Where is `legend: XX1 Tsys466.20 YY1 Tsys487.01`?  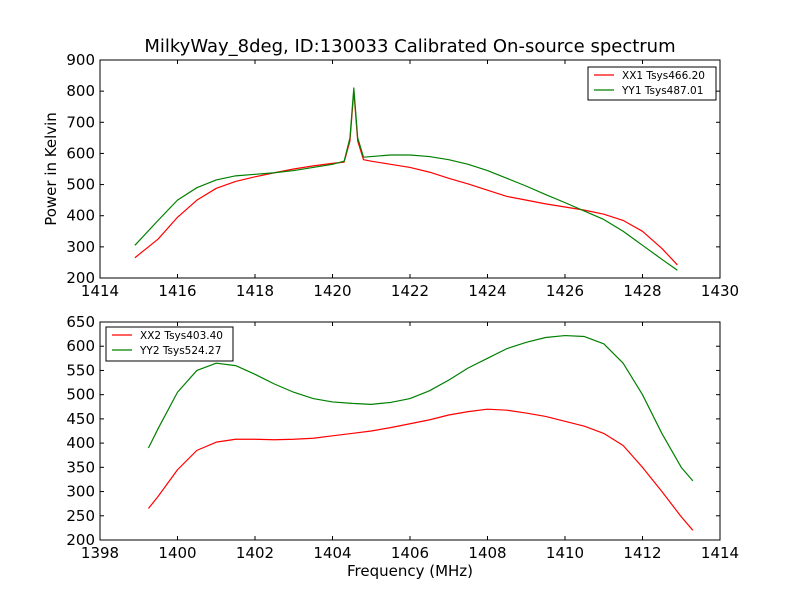
legend: XX1 Tsys466.20 YY1 Tsys487.01 is located at coordinates (652, 83).